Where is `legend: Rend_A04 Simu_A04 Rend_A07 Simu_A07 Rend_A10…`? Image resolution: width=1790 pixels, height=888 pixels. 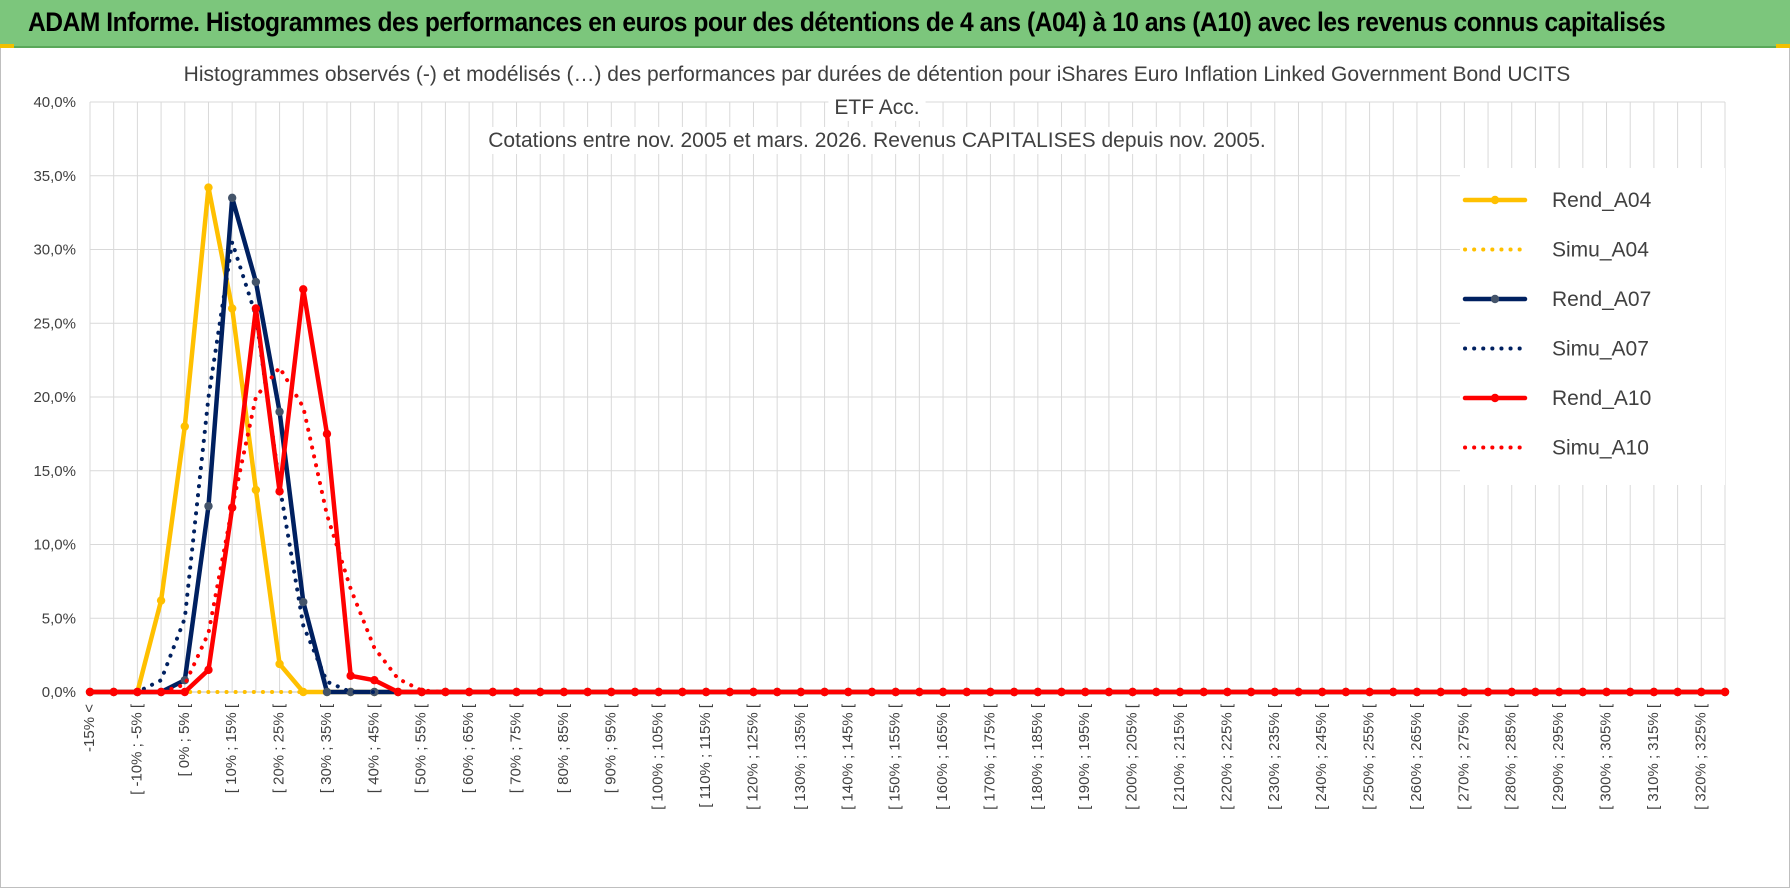
legend: Rend_A04 Simu_A04 Rend_A07 Simu_A07 Rend_A10… is located at coordinates (1592, 326).